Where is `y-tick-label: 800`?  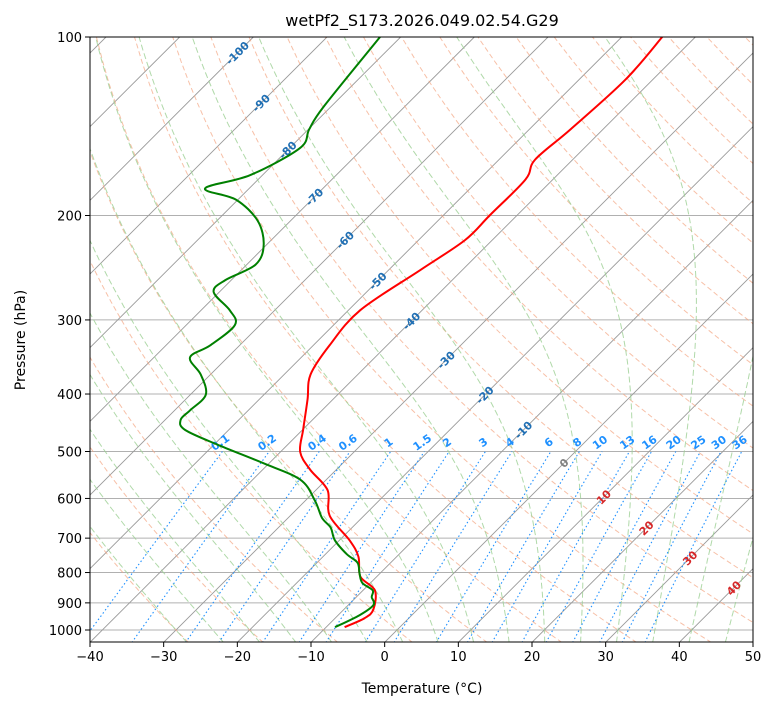 y-tick-label: 800 is located at coordinates (69, 574).